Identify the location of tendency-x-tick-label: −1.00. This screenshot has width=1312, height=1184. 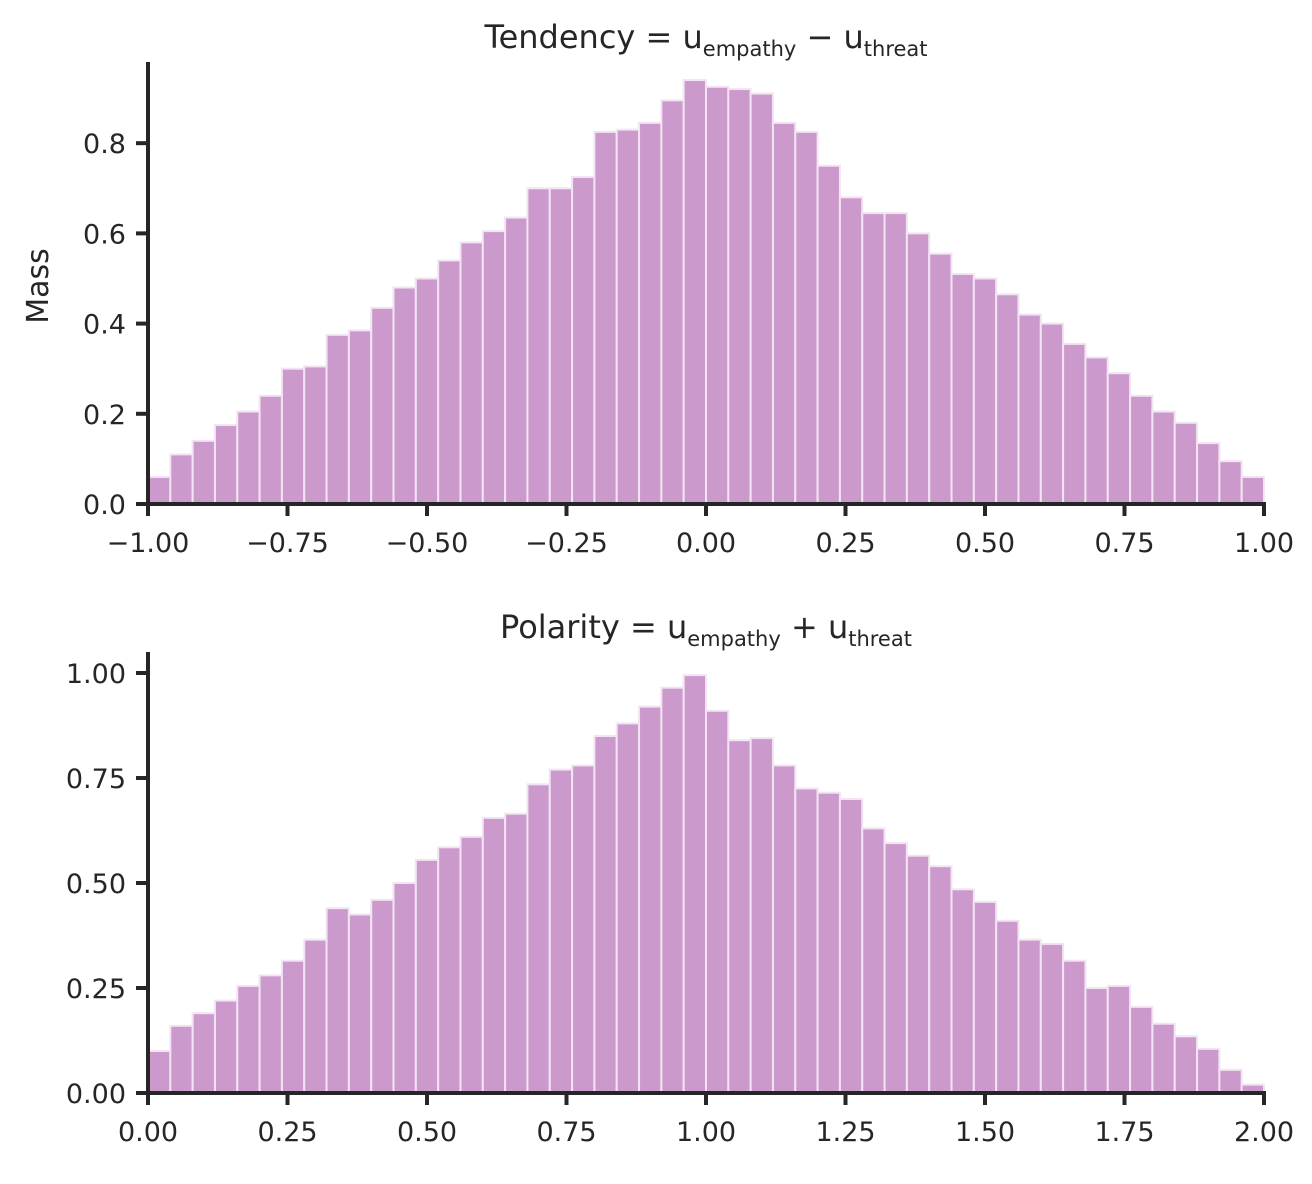
(148, 543).